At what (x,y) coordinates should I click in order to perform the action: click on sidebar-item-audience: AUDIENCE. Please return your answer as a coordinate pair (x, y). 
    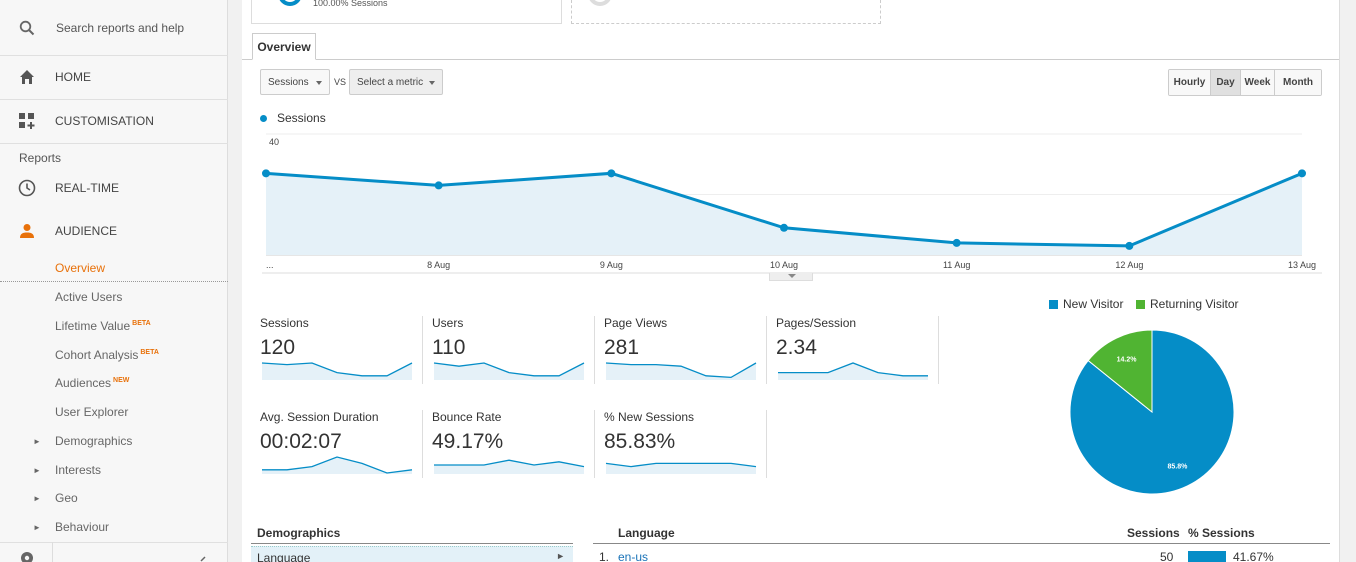
    Looking at the image, I should click on (114, 231).